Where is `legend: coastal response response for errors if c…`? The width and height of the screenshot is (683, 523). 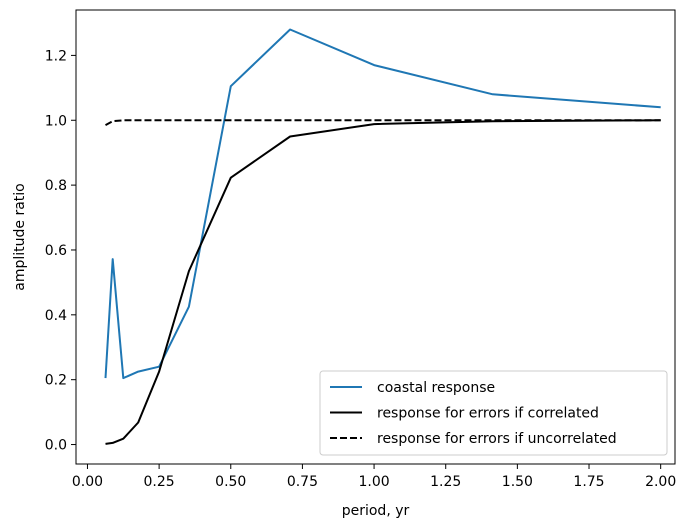 legend: coastal response response for errors if c… is located at coordinates (493, 413).